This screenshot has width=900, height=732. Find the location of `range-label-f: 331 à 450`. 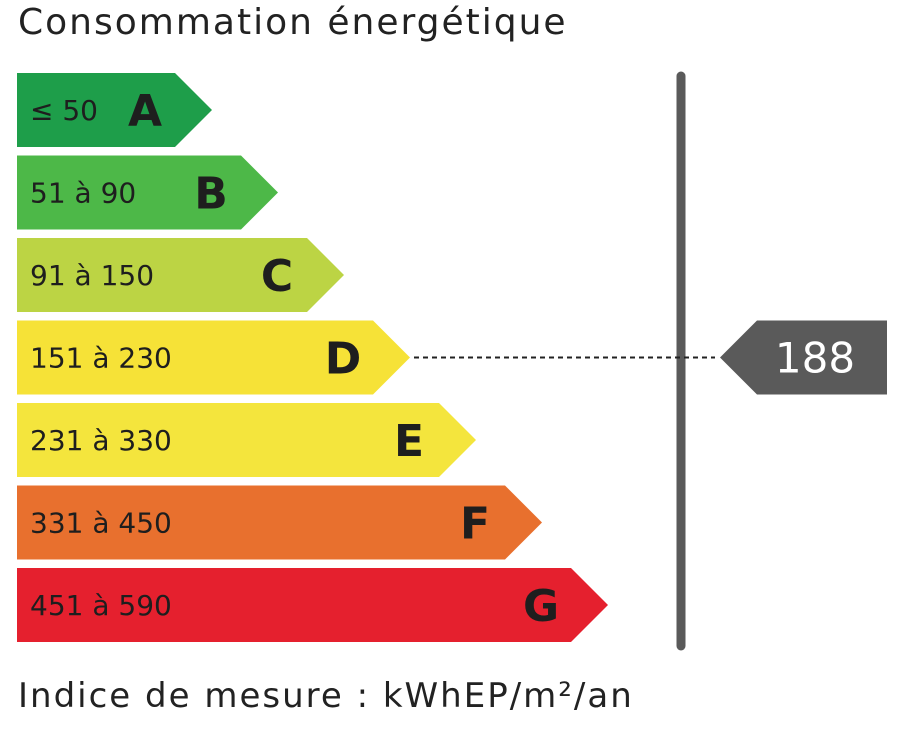

range-label-f: 331 à 450 is located at coordinates (101, 523).